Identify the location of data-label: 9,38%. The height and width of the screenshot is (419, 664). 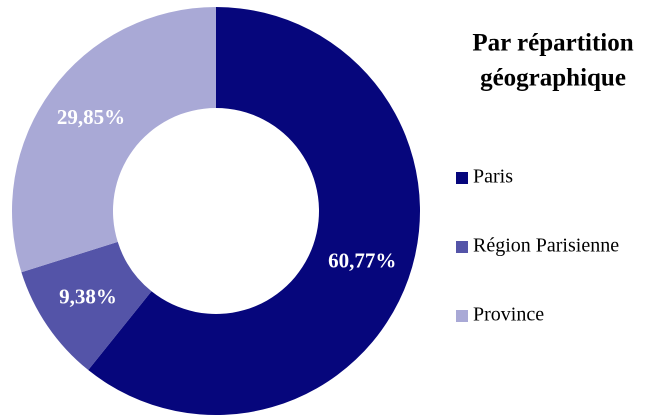
(88, 296).